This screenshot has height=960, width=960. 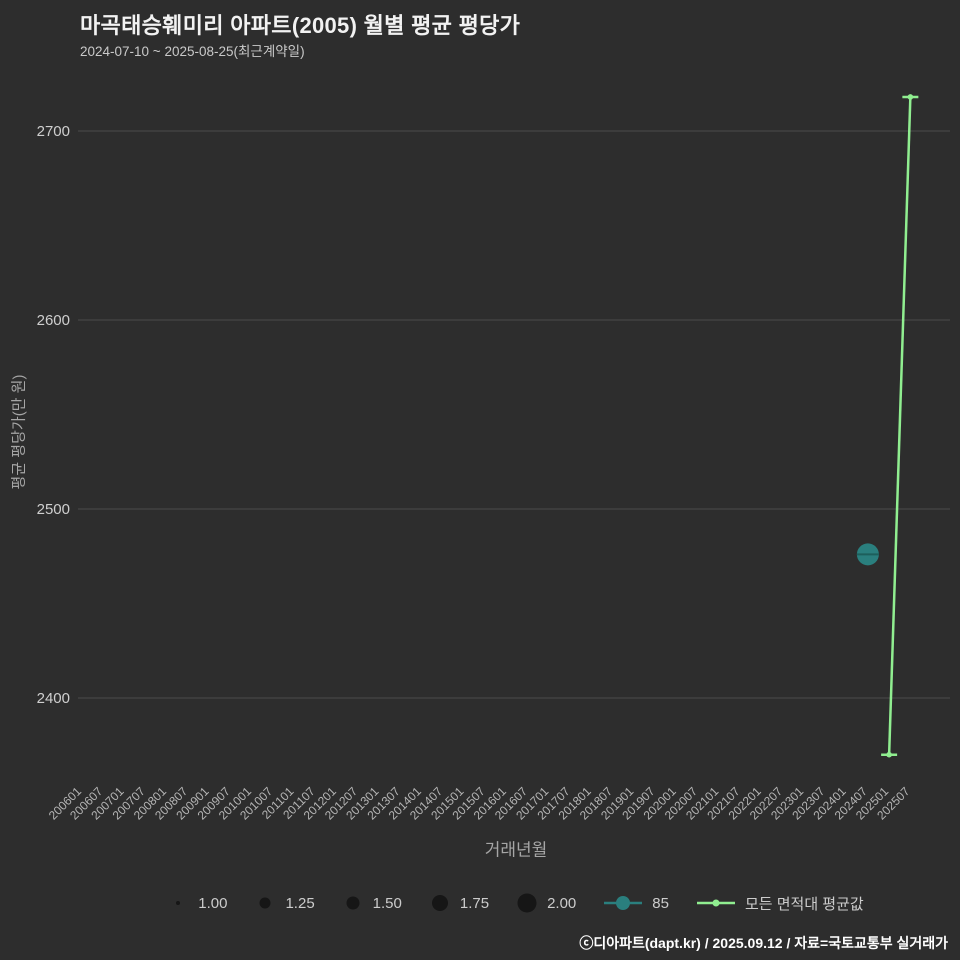 What do you see at coordinates (300, 25) in the screenshot?
I see `chart-title: 마곡태승훼미리 아파트(2005) 월별 평균 평당가` at bounding box center [300, 25].